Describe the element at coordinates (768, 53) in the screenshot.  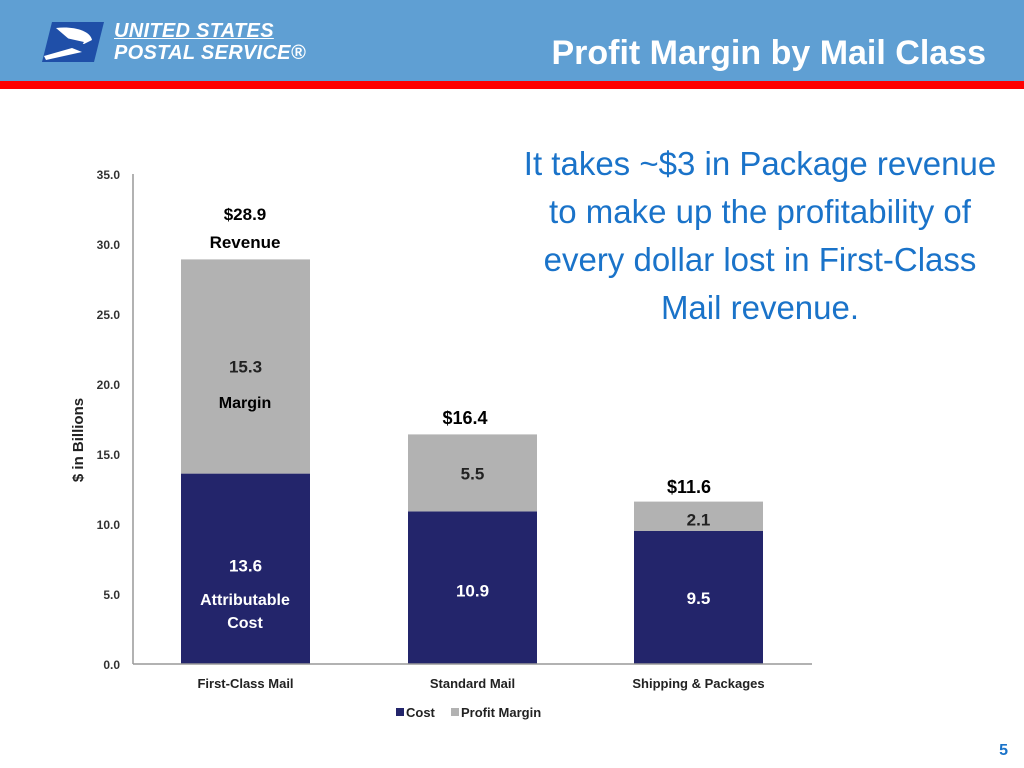
I see `page-title: Profit Margin by Mail Class` at that location.